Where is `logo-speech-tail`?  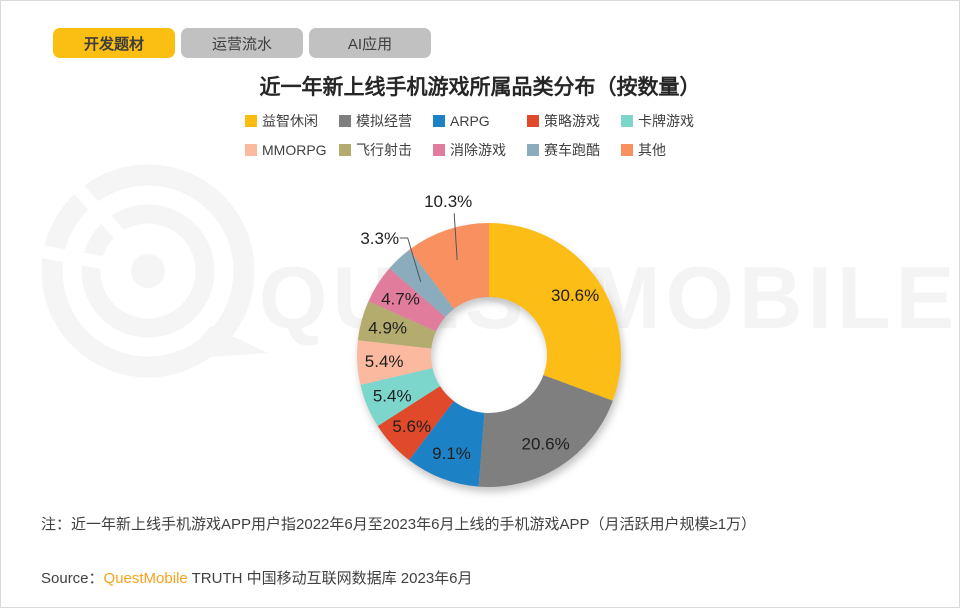
logo-speech-tail is located at coordinates (224, 342).